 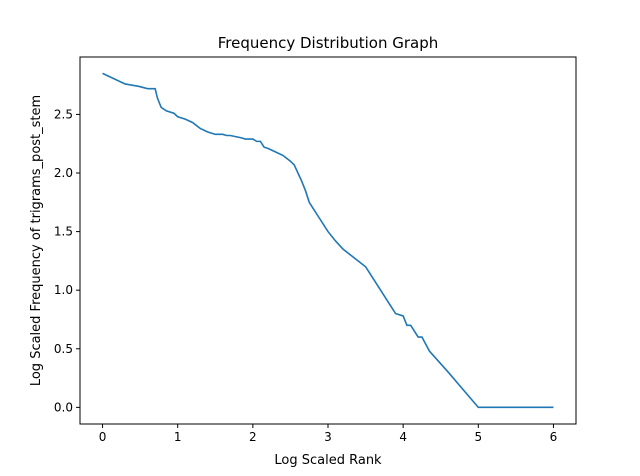 What do you see at coordinates (63, 290) in the screenshot?
I see `y-tick-label: 1.0` at bounding box center [63, 290].